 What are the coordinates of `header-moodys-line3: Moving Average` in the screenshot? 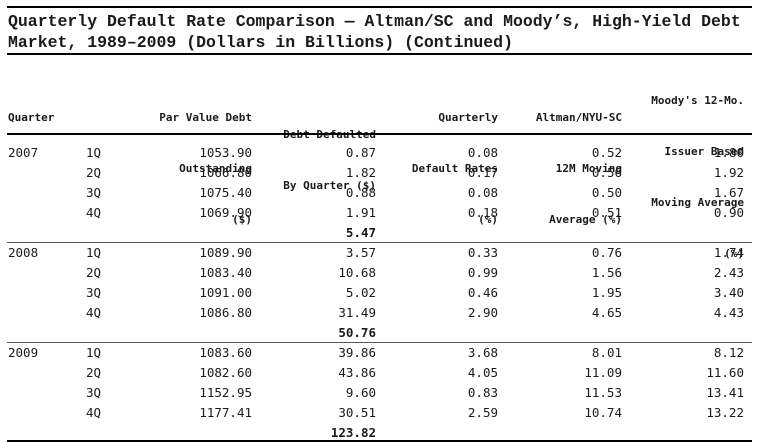 It's located at (697, 202).